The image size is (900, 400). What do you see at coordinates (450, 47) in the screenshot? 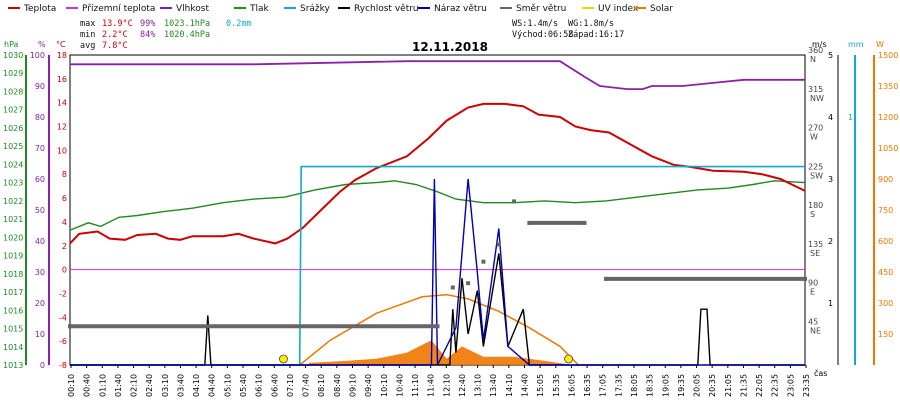
I see `chart-title: 12.11.2018` at bounding box center [450, 47].